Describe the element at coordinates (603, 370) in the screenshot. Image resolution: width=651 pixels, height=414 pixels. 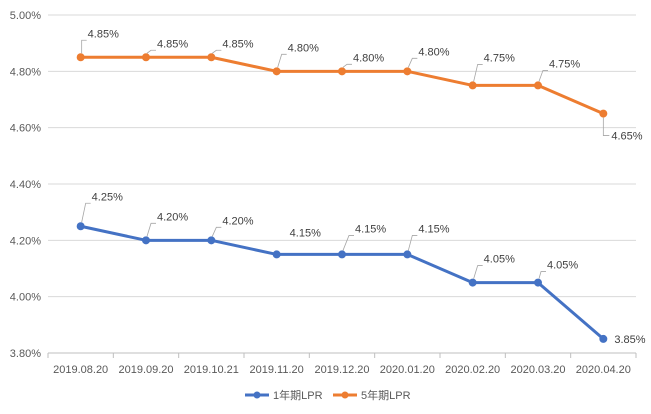
I see `x-tick-label: 2020.04.20` at that location.